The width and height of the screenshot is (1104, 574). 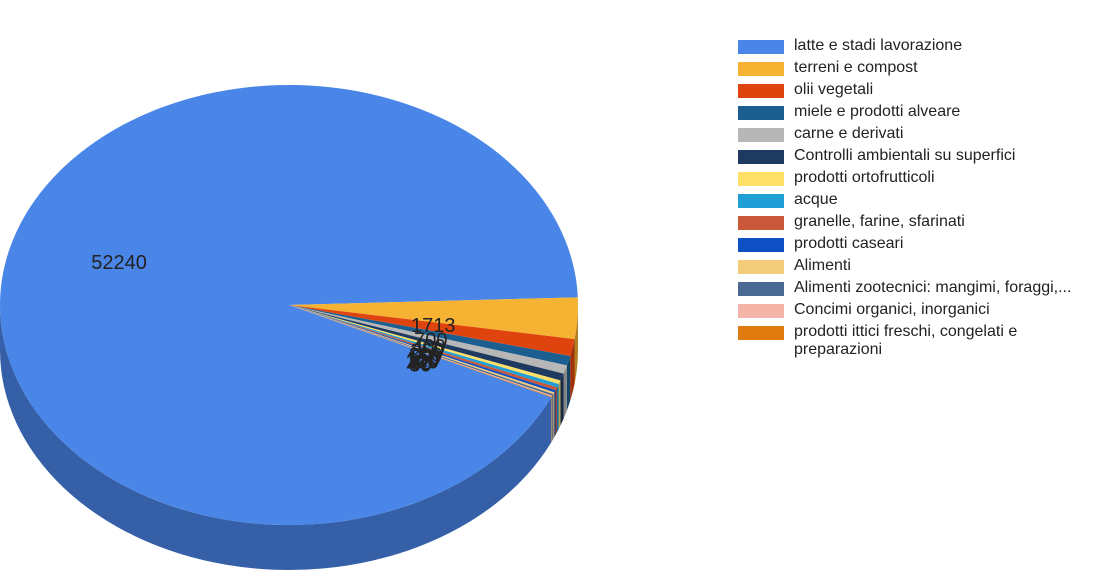 I want to click on legend-item: Controlli ambientali su superfici, so click(x=918, y=156).